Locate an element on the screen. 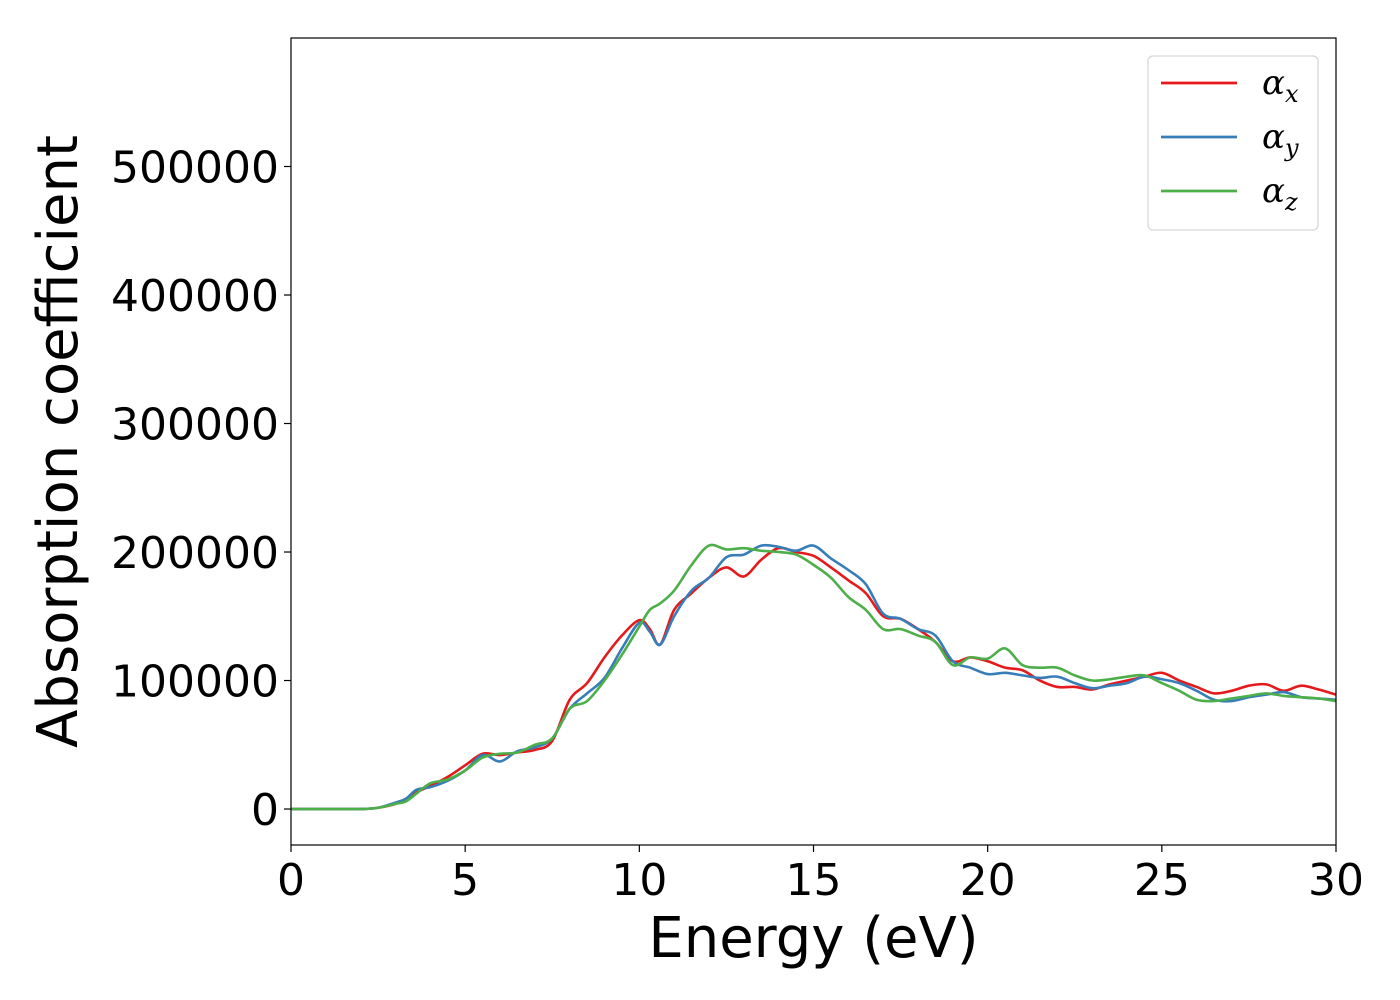 The height and width of the screenshot is (1000, 1400). legend-label-y: αy is located at coordinates (1280, 139).